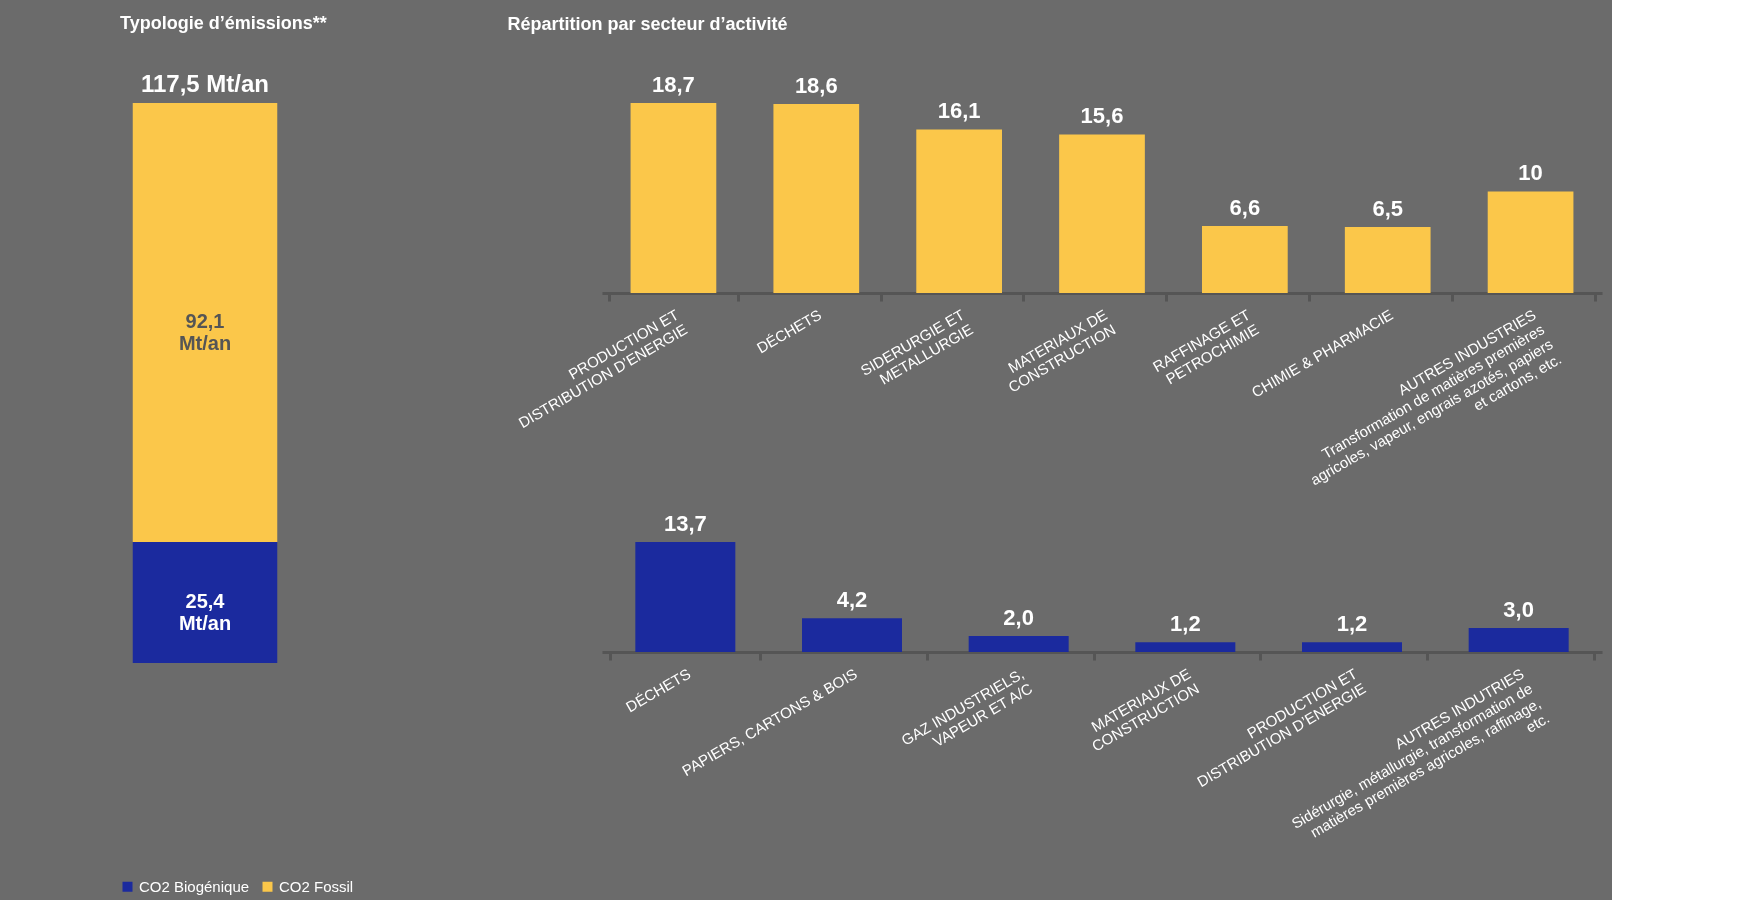 The width and height of the screenshot is (1760, 910). I want to click on data-label: 25,4 Mt/an, so click(205, 612).